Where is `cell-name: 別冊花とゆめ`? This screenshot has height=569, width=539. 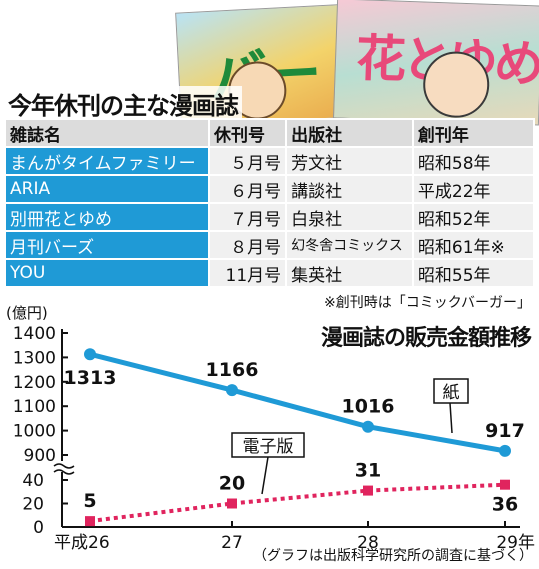
cell-name: 別冊花とゆめ is located at coordinates (107, 217).